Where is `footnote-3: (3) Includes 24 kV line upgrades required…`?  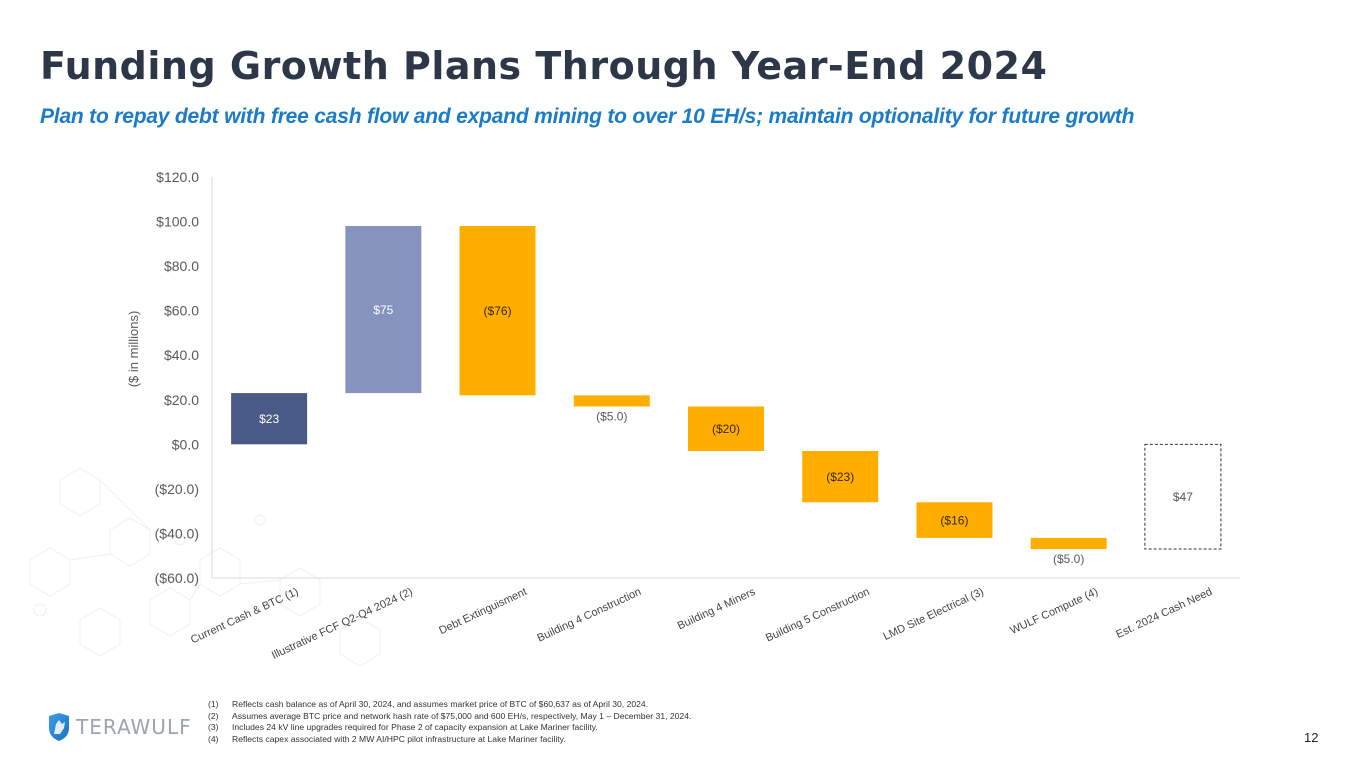
footnote-3: (3) Includes 24 kV line upgrades required… is located at coordinates (449, 728).